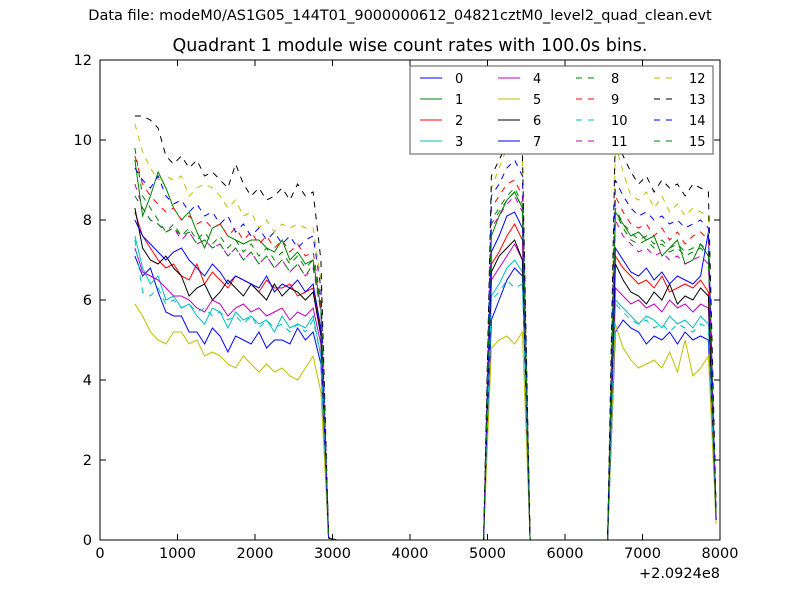  What do you see at coordinates (83, 141) in the screenshot?
I see `y-tick-label: 10` at bounding box center [83, 141].